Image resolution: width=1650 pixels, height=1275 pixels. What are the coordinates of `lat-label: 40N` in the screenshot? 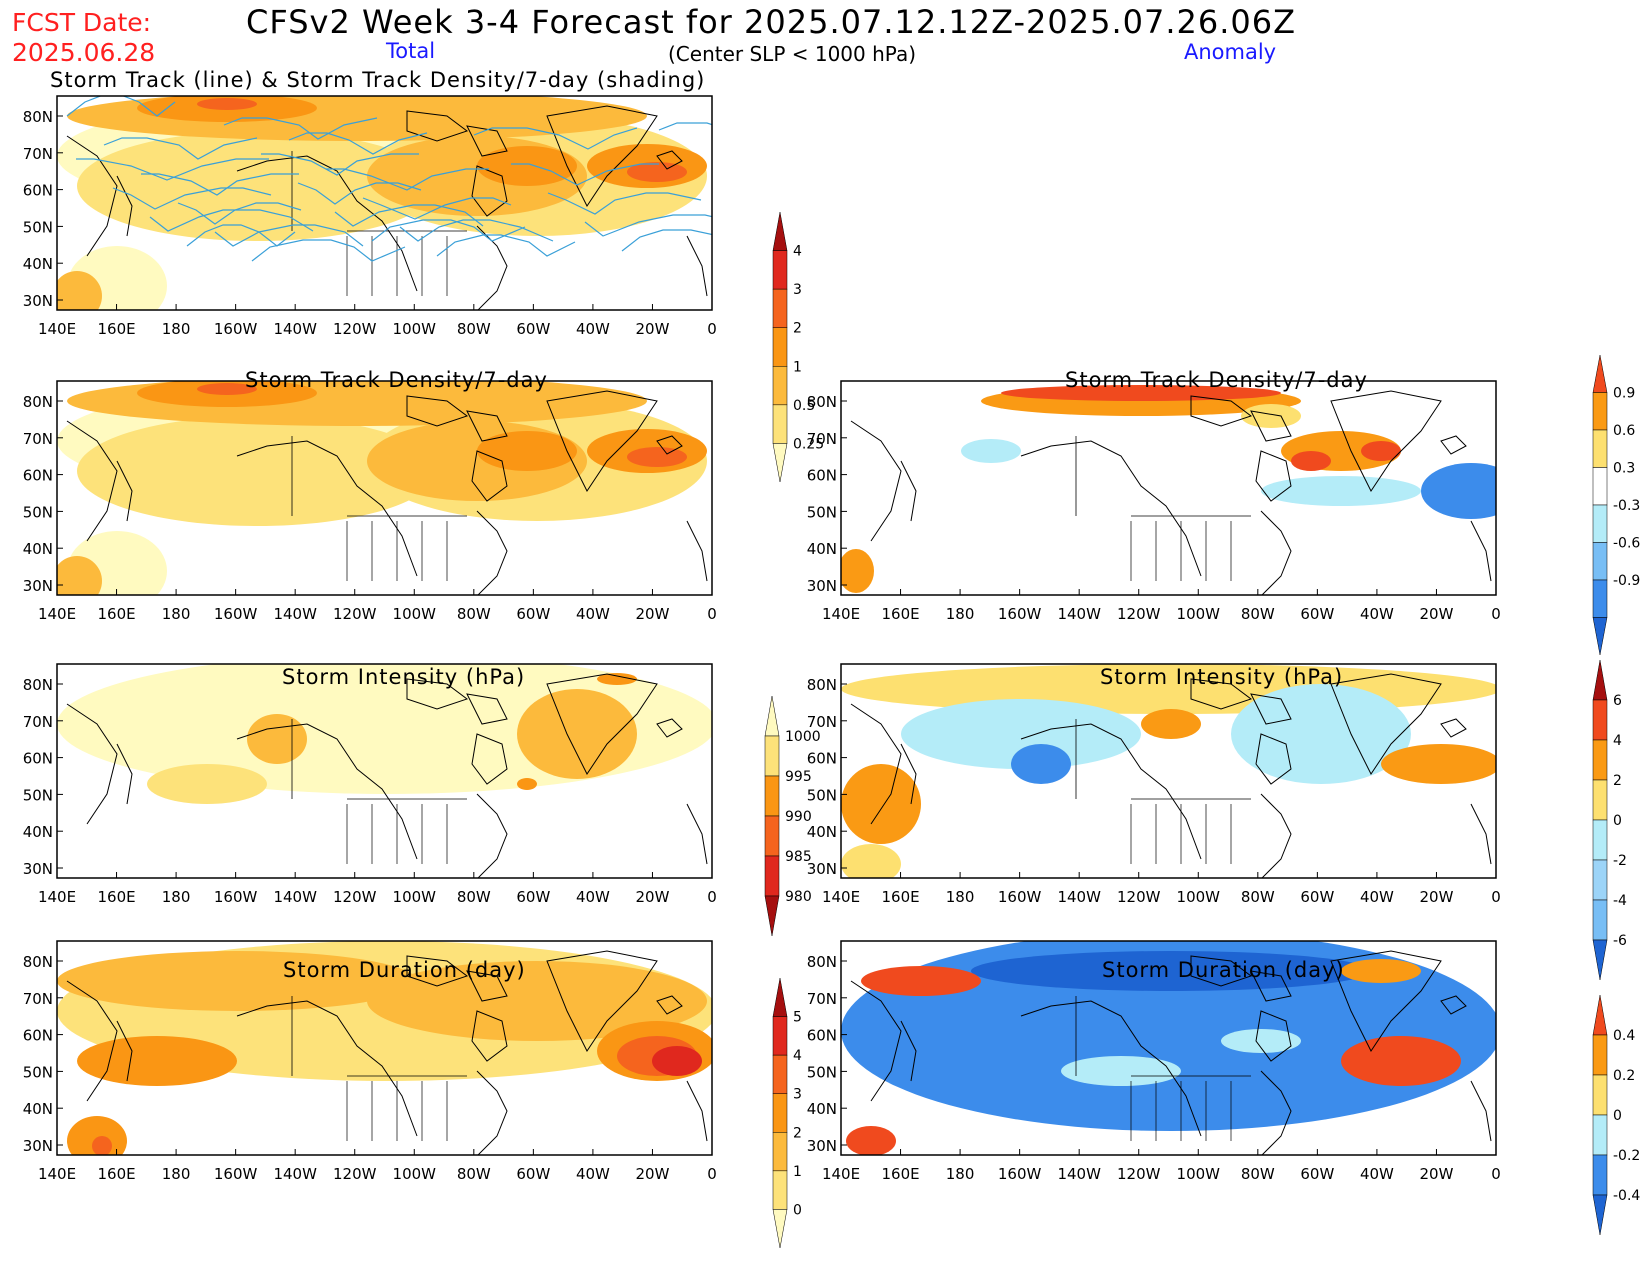 It's located at (822, 549).